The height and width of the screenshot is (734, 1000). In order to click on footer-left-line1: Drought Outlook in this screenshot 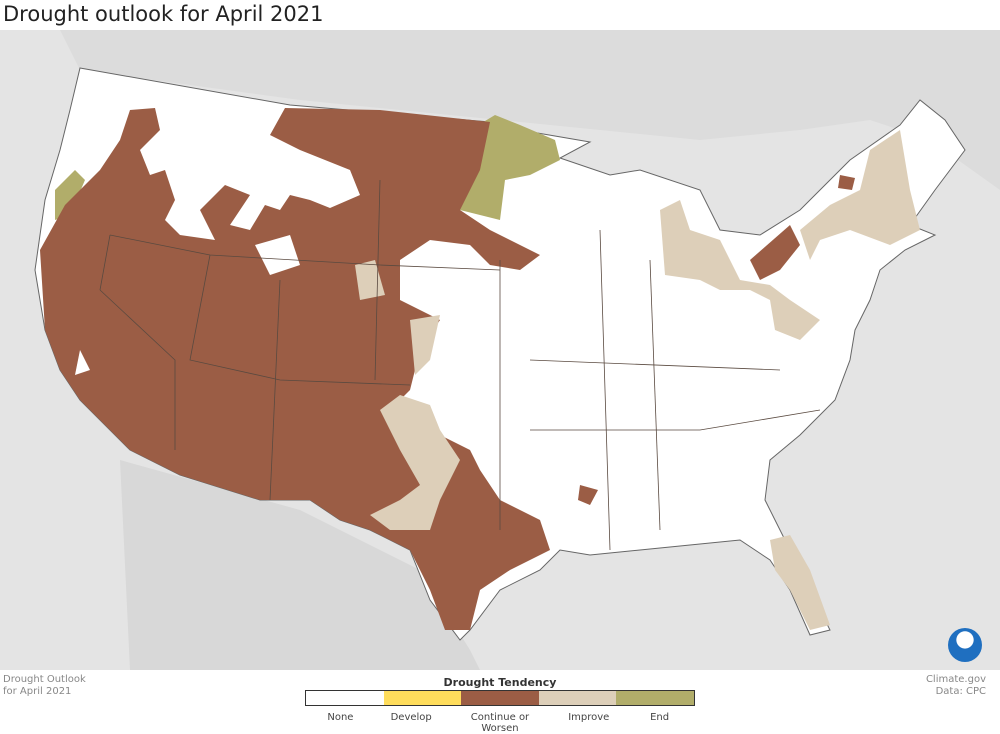, I will do `click(44, 679)`.